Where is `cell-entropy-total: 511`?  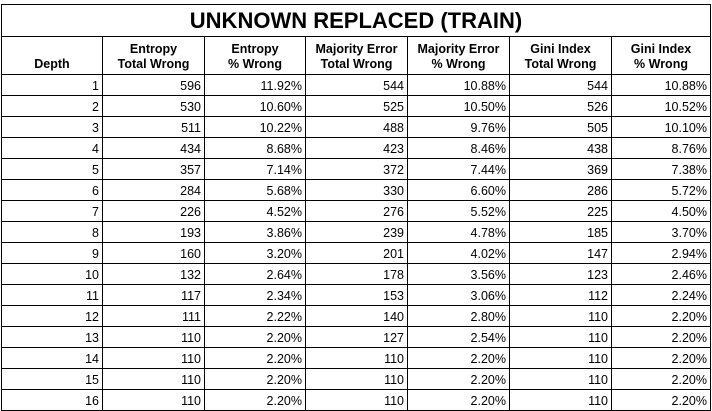
cell-entropy-total: 511 is located at coordinates (153, 127).